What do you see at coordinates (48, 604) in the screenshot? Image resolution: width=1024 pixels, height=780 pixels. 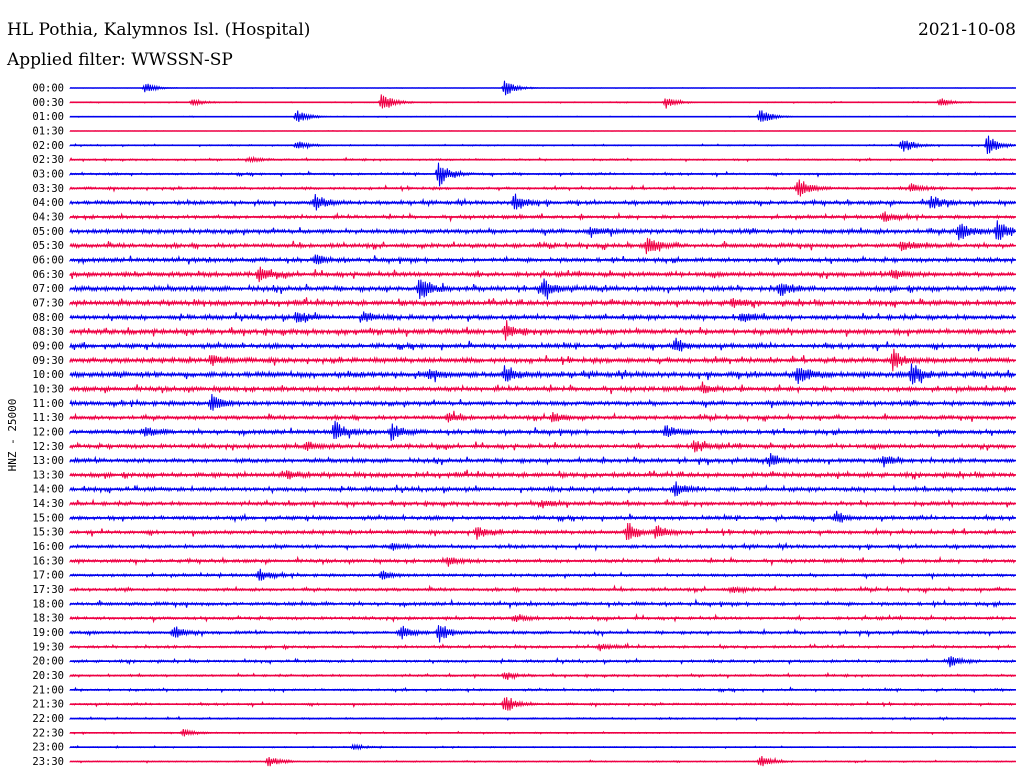 I see `row-time-label: 18:00` at bounding box center [48, 604].